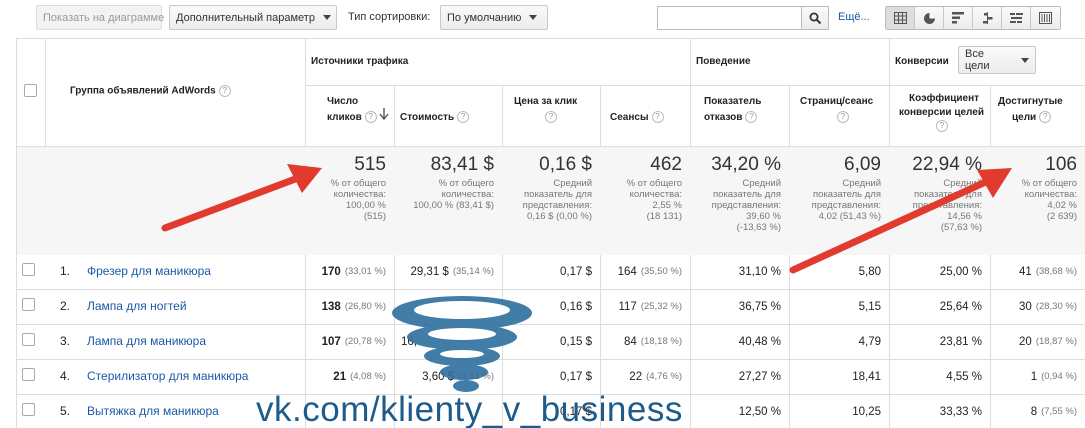 This screenshot has height=428, width=1085. Describe the element at coordinates (739, 116) in the screenshot. I see `column-header-bounce-rate: Показатель отказов?` at that location.